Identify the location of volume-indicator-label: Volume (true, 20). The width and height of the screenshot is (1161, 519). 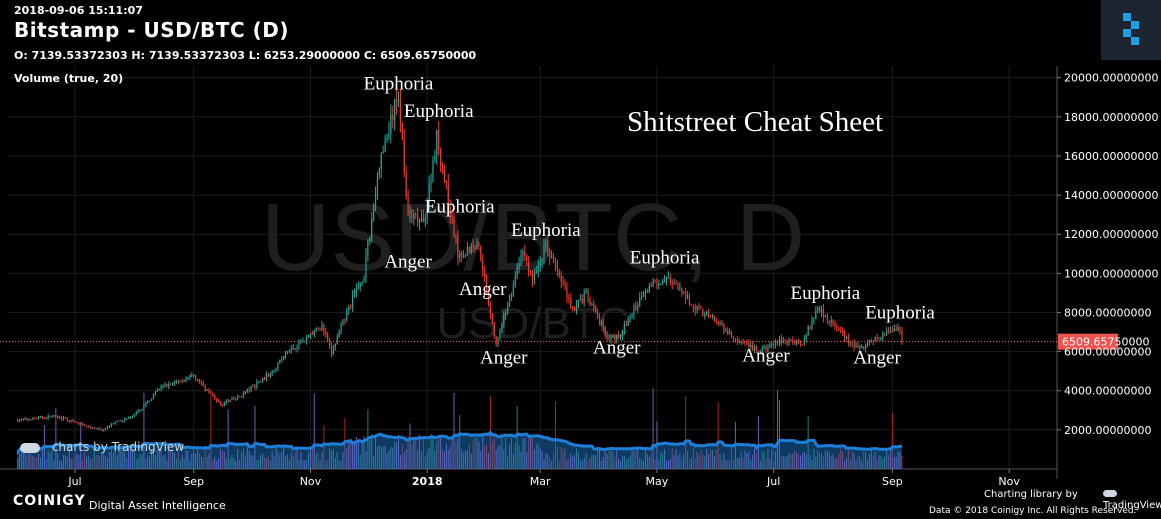
(69, 78).